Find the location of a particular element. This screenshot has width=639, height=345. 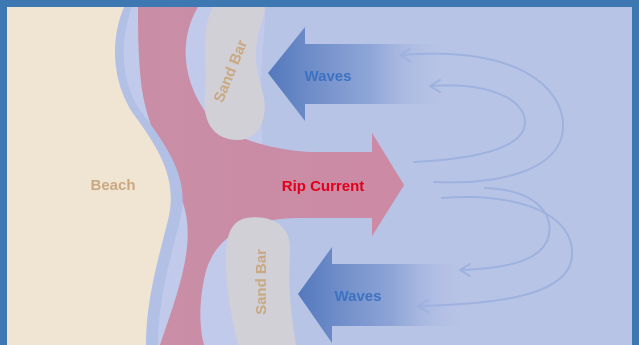

sand-bar-top is located at coordinates (234, 73).